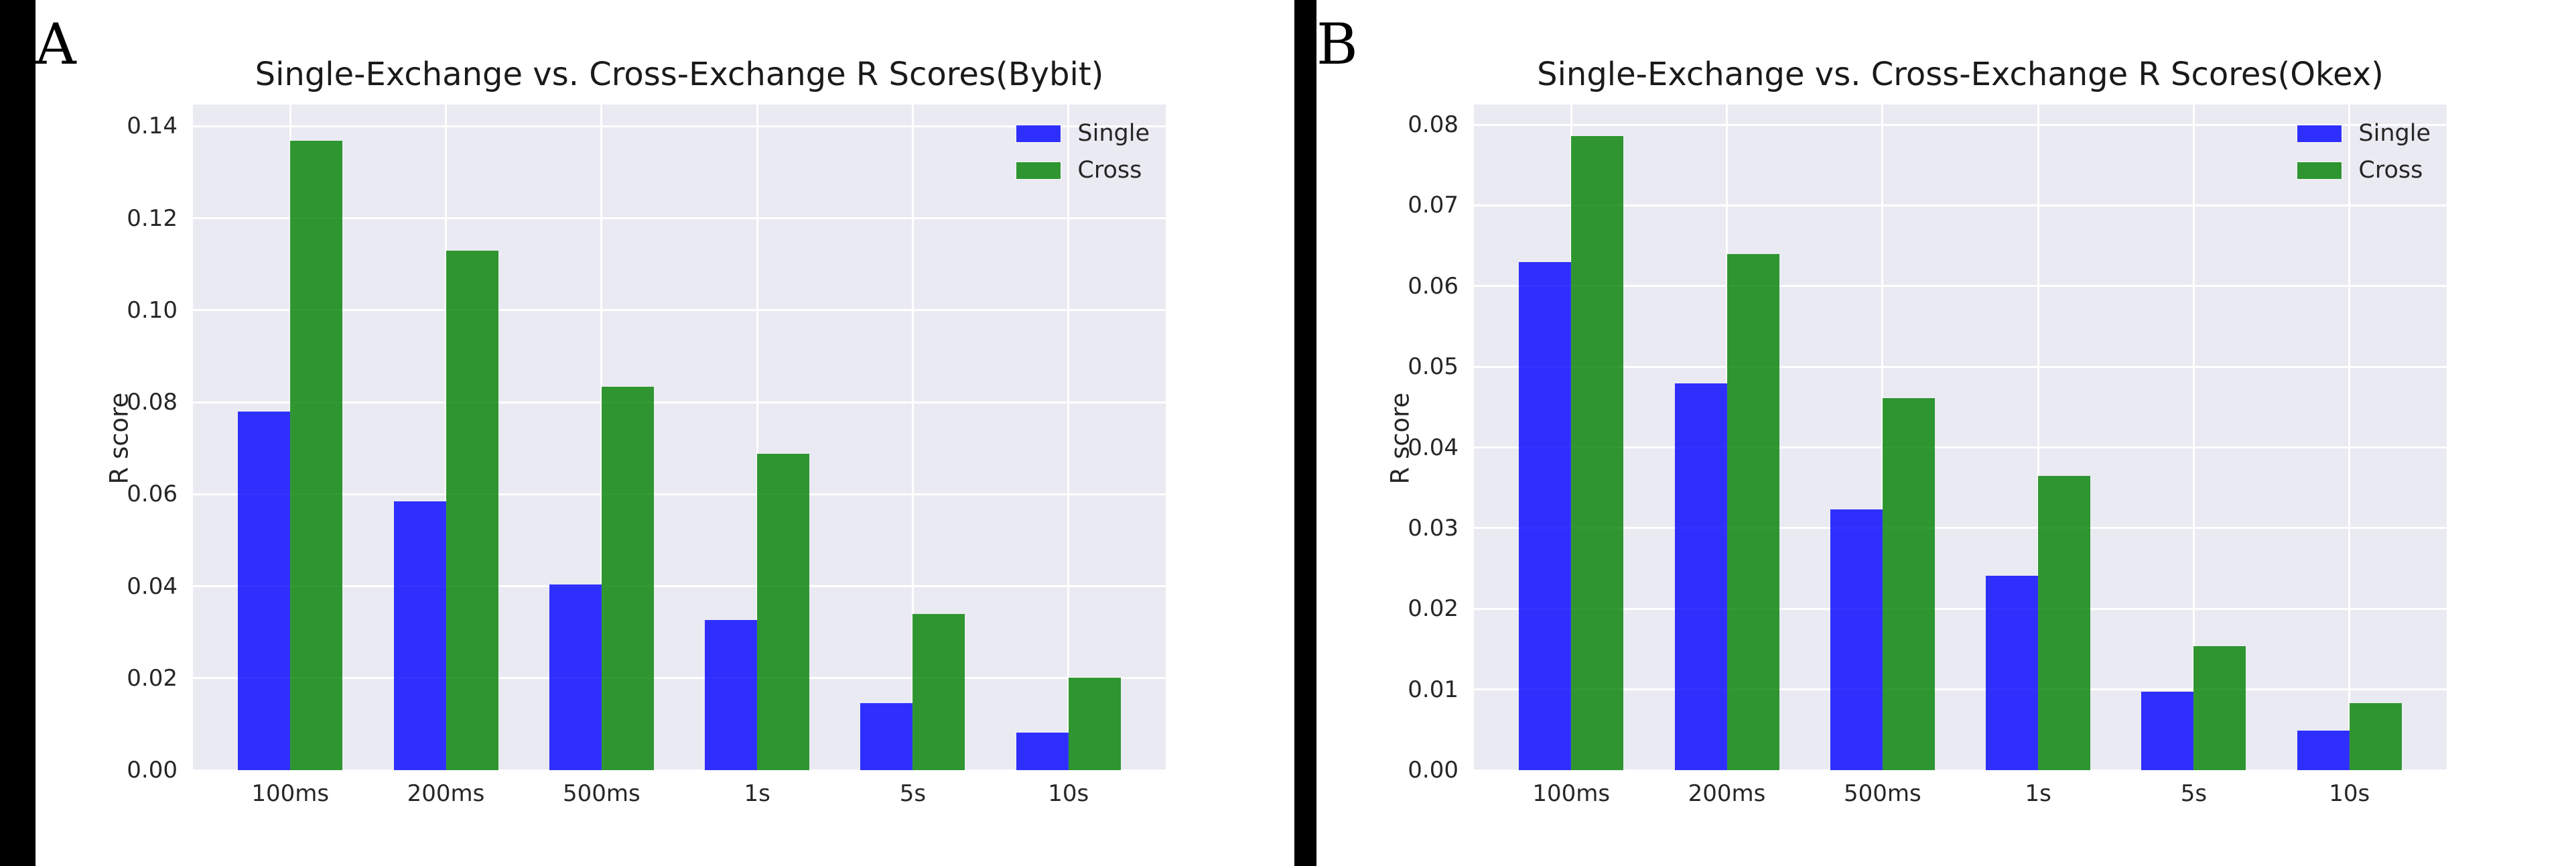 This screenshot has width=2576, height=866. Describe the element at coordinates (56, 44) in the screenshot. I see `panel-a-letter: A` at that location.